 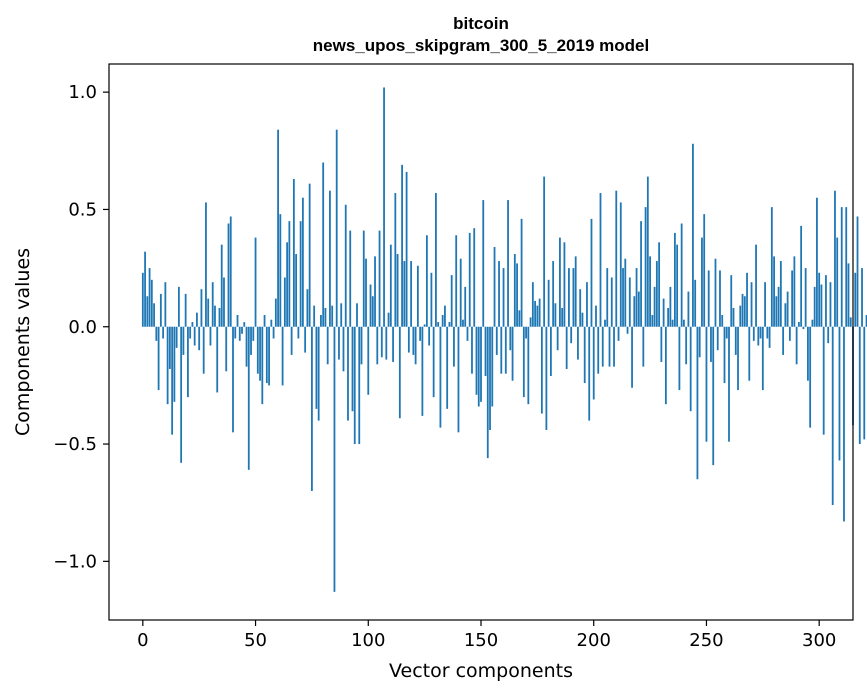 I want to click on x-tick-label: 50, so click(x=255, y=640).